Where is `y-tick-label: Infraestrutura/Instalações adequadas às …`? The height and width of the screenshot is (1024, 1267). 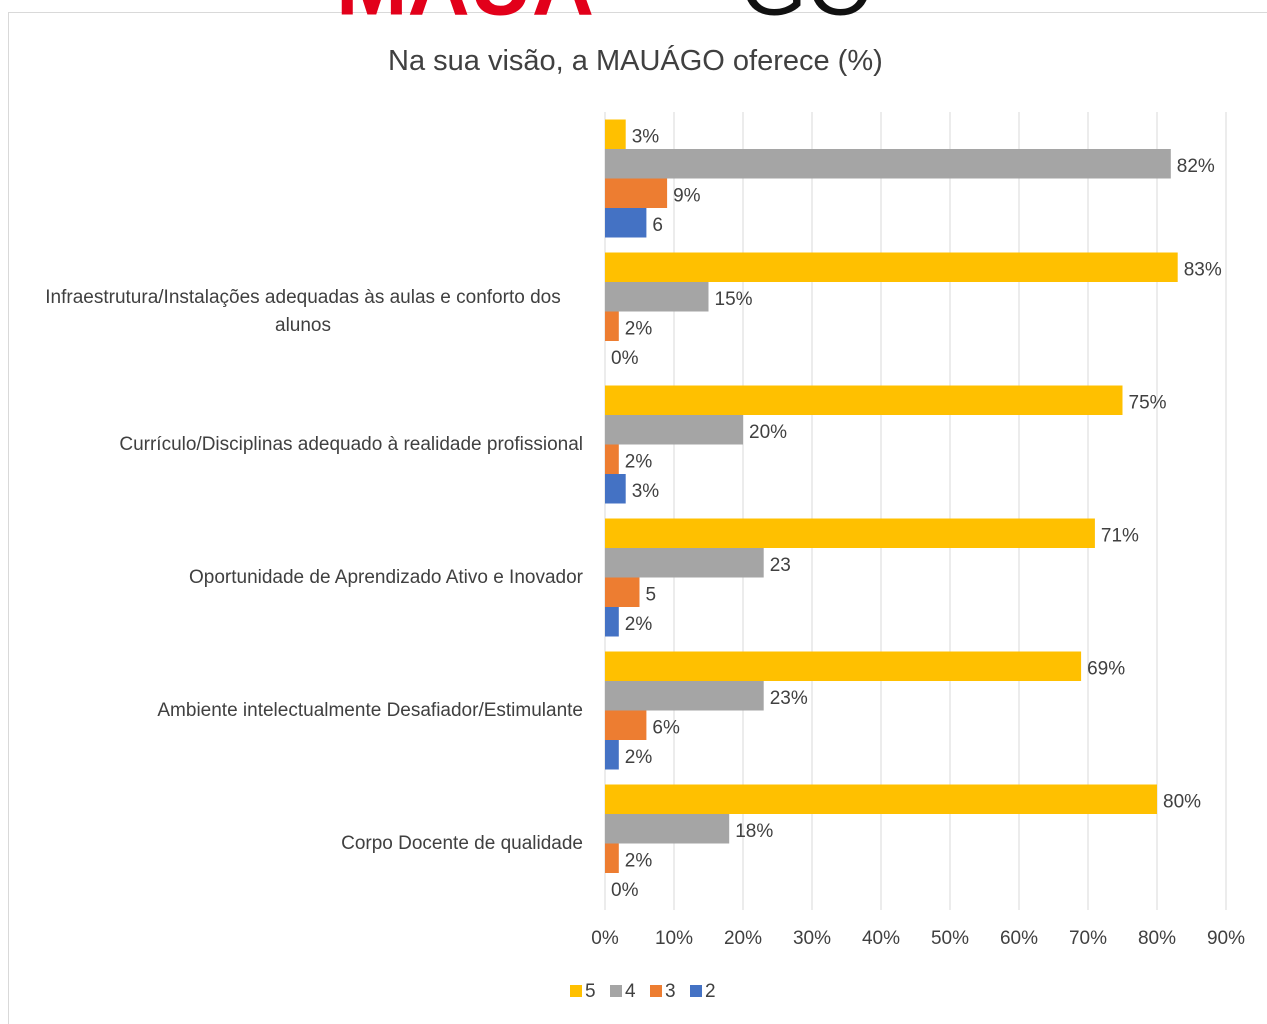
y-tick-label: Infraestrutura/Instalações adequadas às … is located at coordinates (303, 312).